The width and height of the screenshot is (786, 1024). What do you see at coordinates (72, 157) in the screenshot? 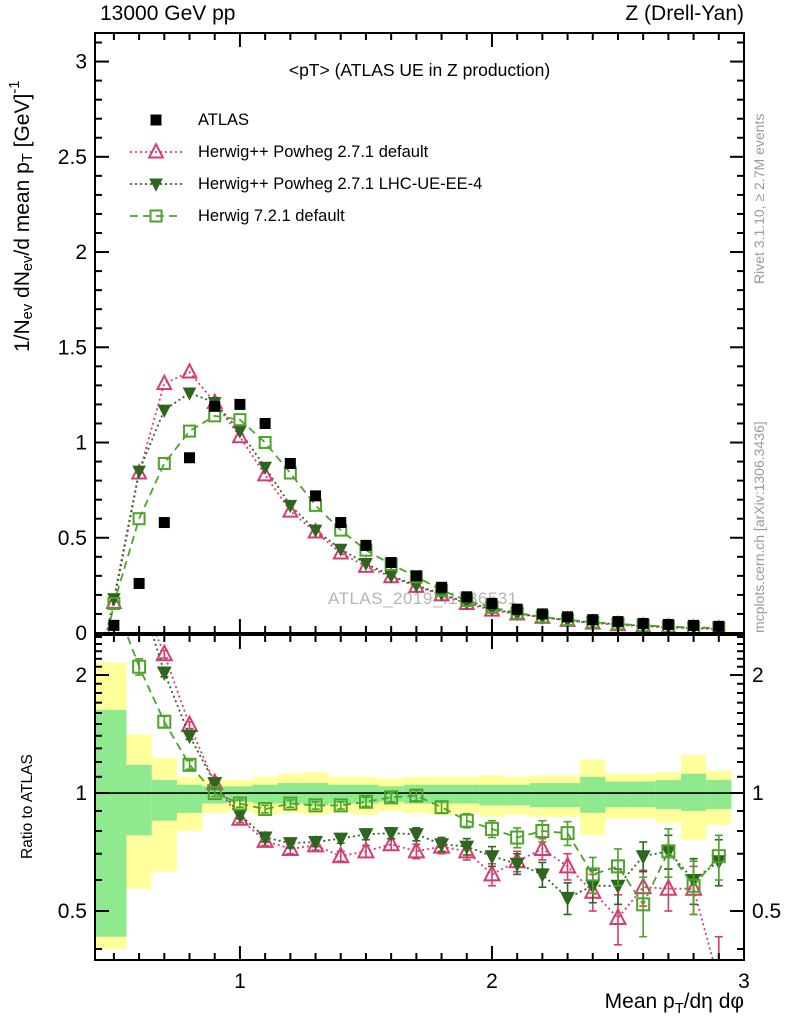
I see `svg-text: 2.5` at bounding box center [72, 157].